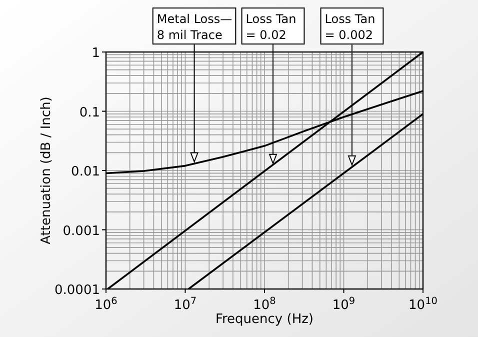 The height and width of the screenshot is (337, 478). Describe the element at coordinates (264, 319) in the screenshot. I see `x-axis-title: Frequency (Hz)` at that location.